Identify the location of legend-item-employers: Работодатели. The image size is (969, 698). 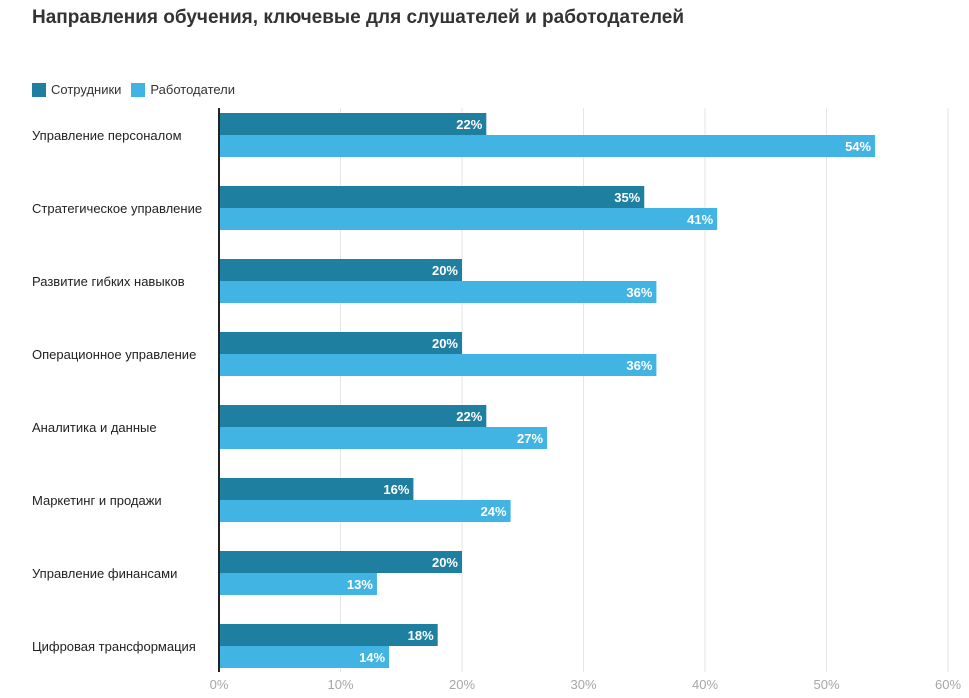
(183, 89).